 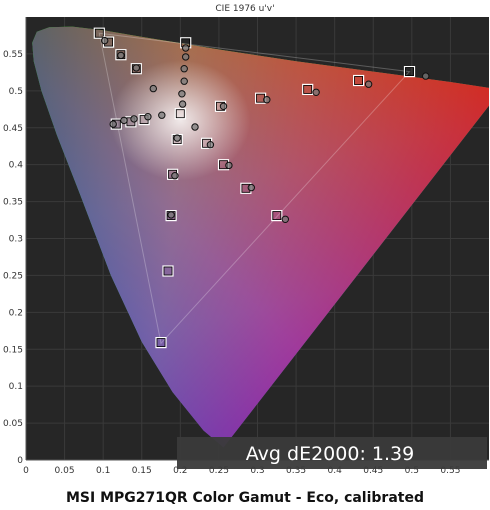 What do you see at coordinates (16, 313) in the screenshot?
I see `y-tick-label: 0.2` at bounding box center [16, 313].